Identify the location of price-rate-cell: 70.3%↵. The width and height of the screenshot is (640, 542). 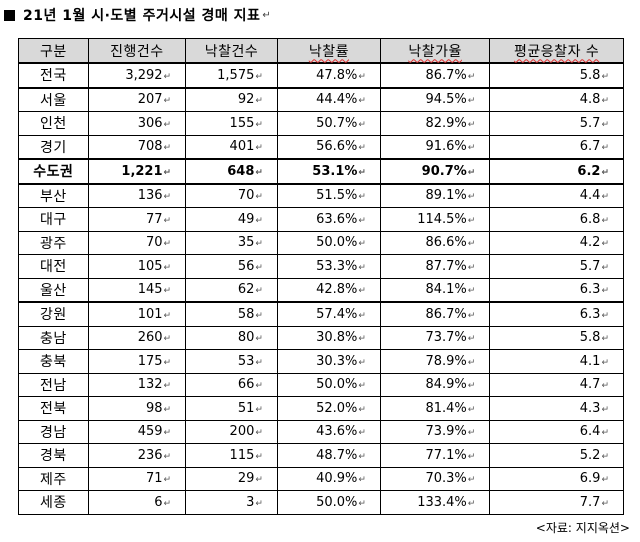
(435, 478).